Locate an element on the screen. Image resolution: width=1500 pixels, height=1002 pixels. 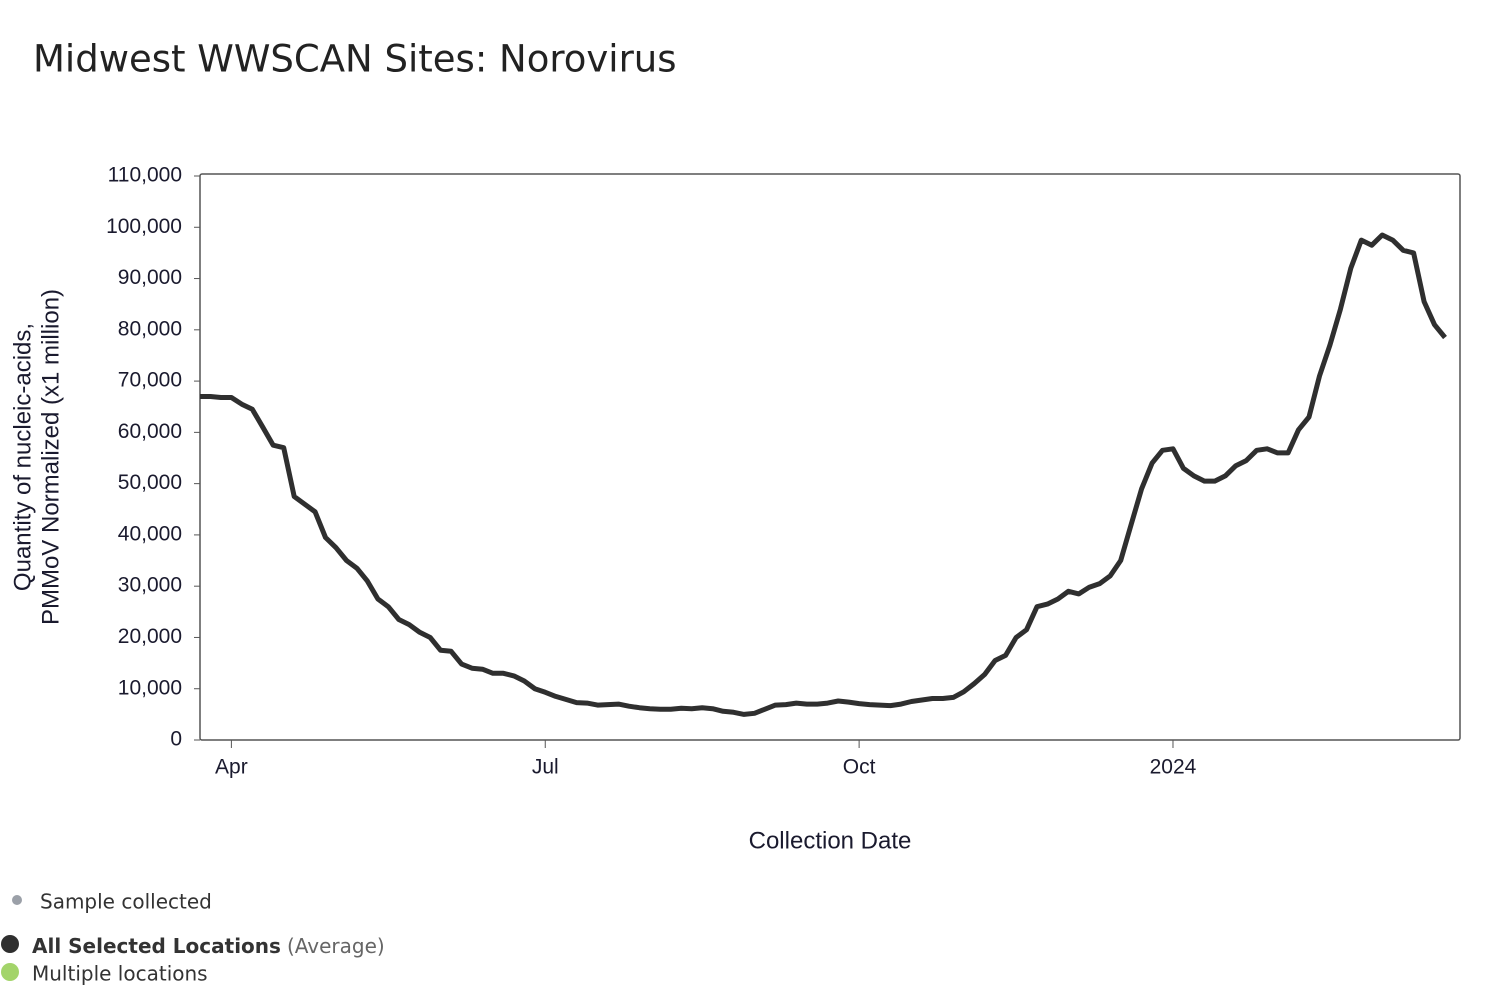
legend-label: All Selected Locations (Average) is located at coordinates (208, 946).